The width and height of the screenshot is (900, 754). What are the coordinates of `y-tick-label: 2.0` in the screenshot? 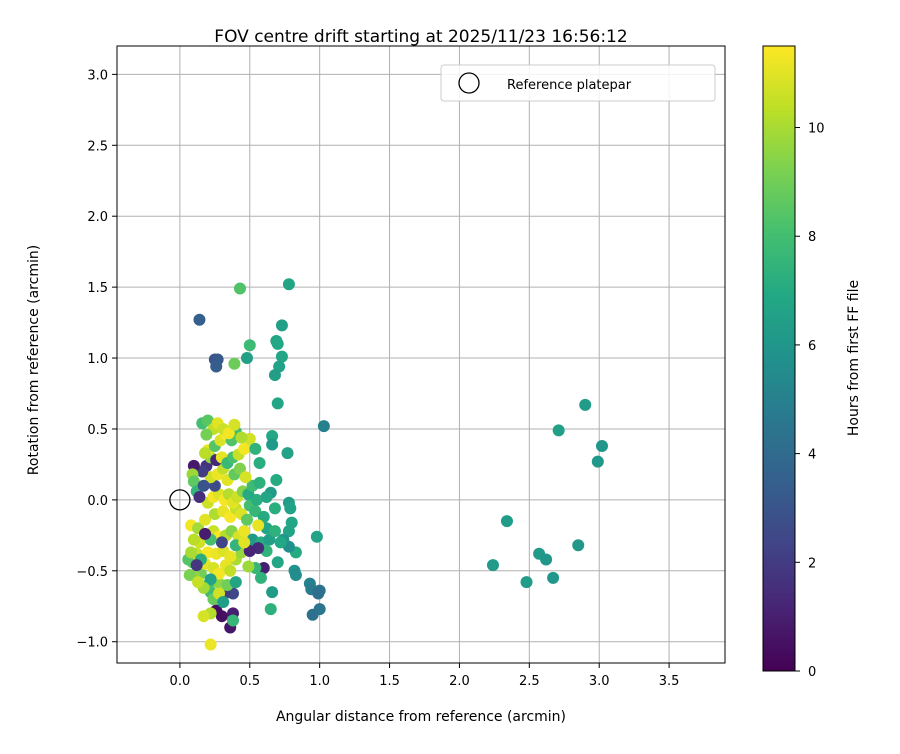 It's located at (97, 217).